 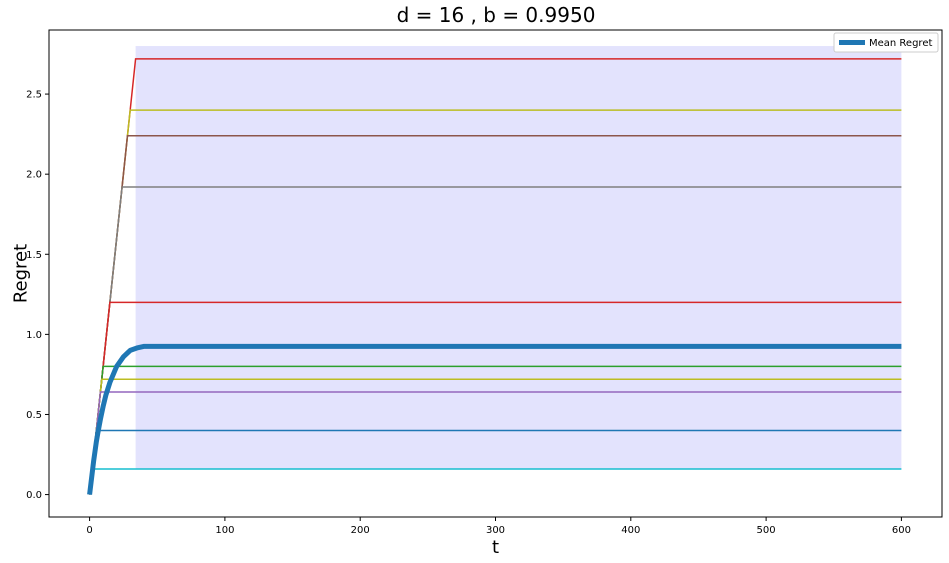 I want to click on x-tick-label-100: 100, so click(x=224, y=530).